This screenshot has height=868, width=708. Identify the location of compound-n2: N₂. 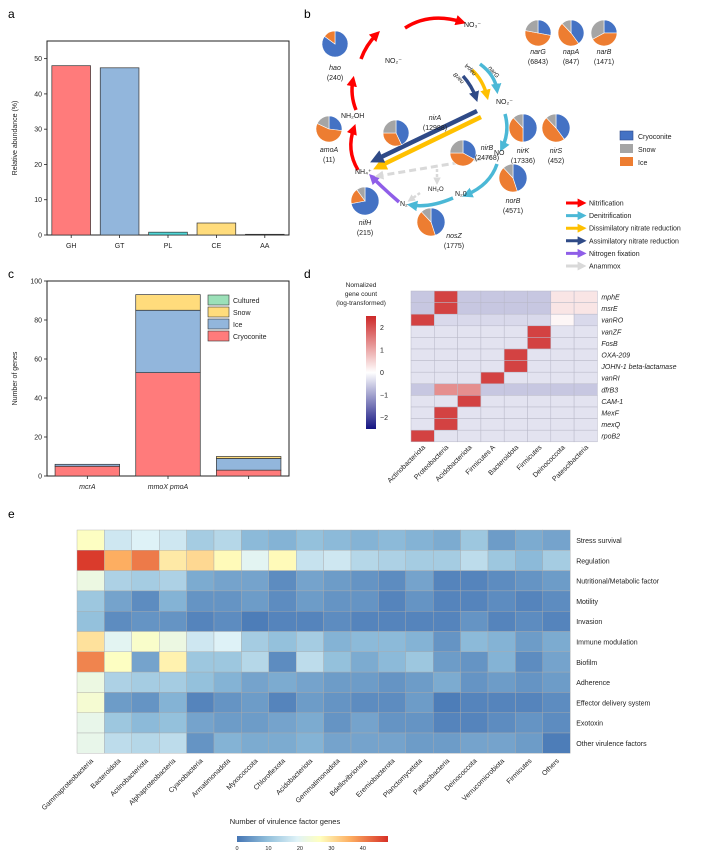
(404, 204).